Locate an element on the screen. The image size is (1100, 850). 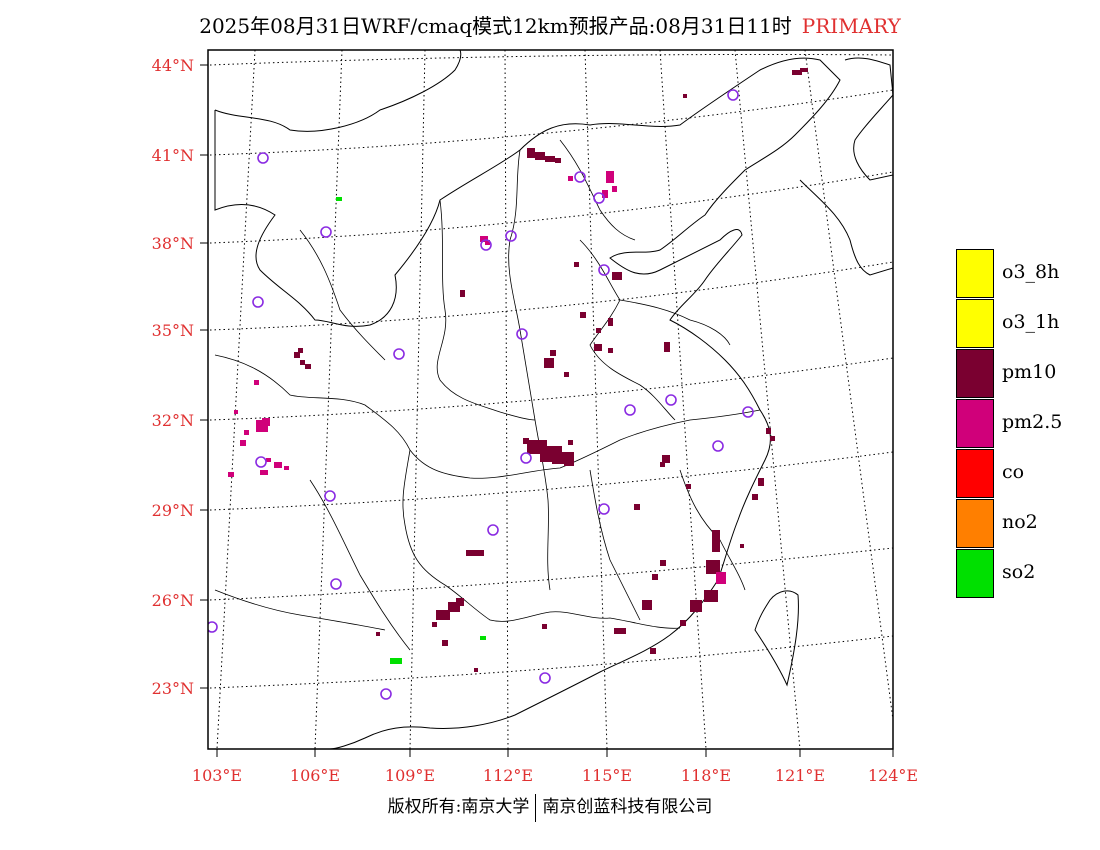
copyright-footer: 版权所有:南京大学 南京创蓝科技有限公司 is located at coordinates (550, 807).